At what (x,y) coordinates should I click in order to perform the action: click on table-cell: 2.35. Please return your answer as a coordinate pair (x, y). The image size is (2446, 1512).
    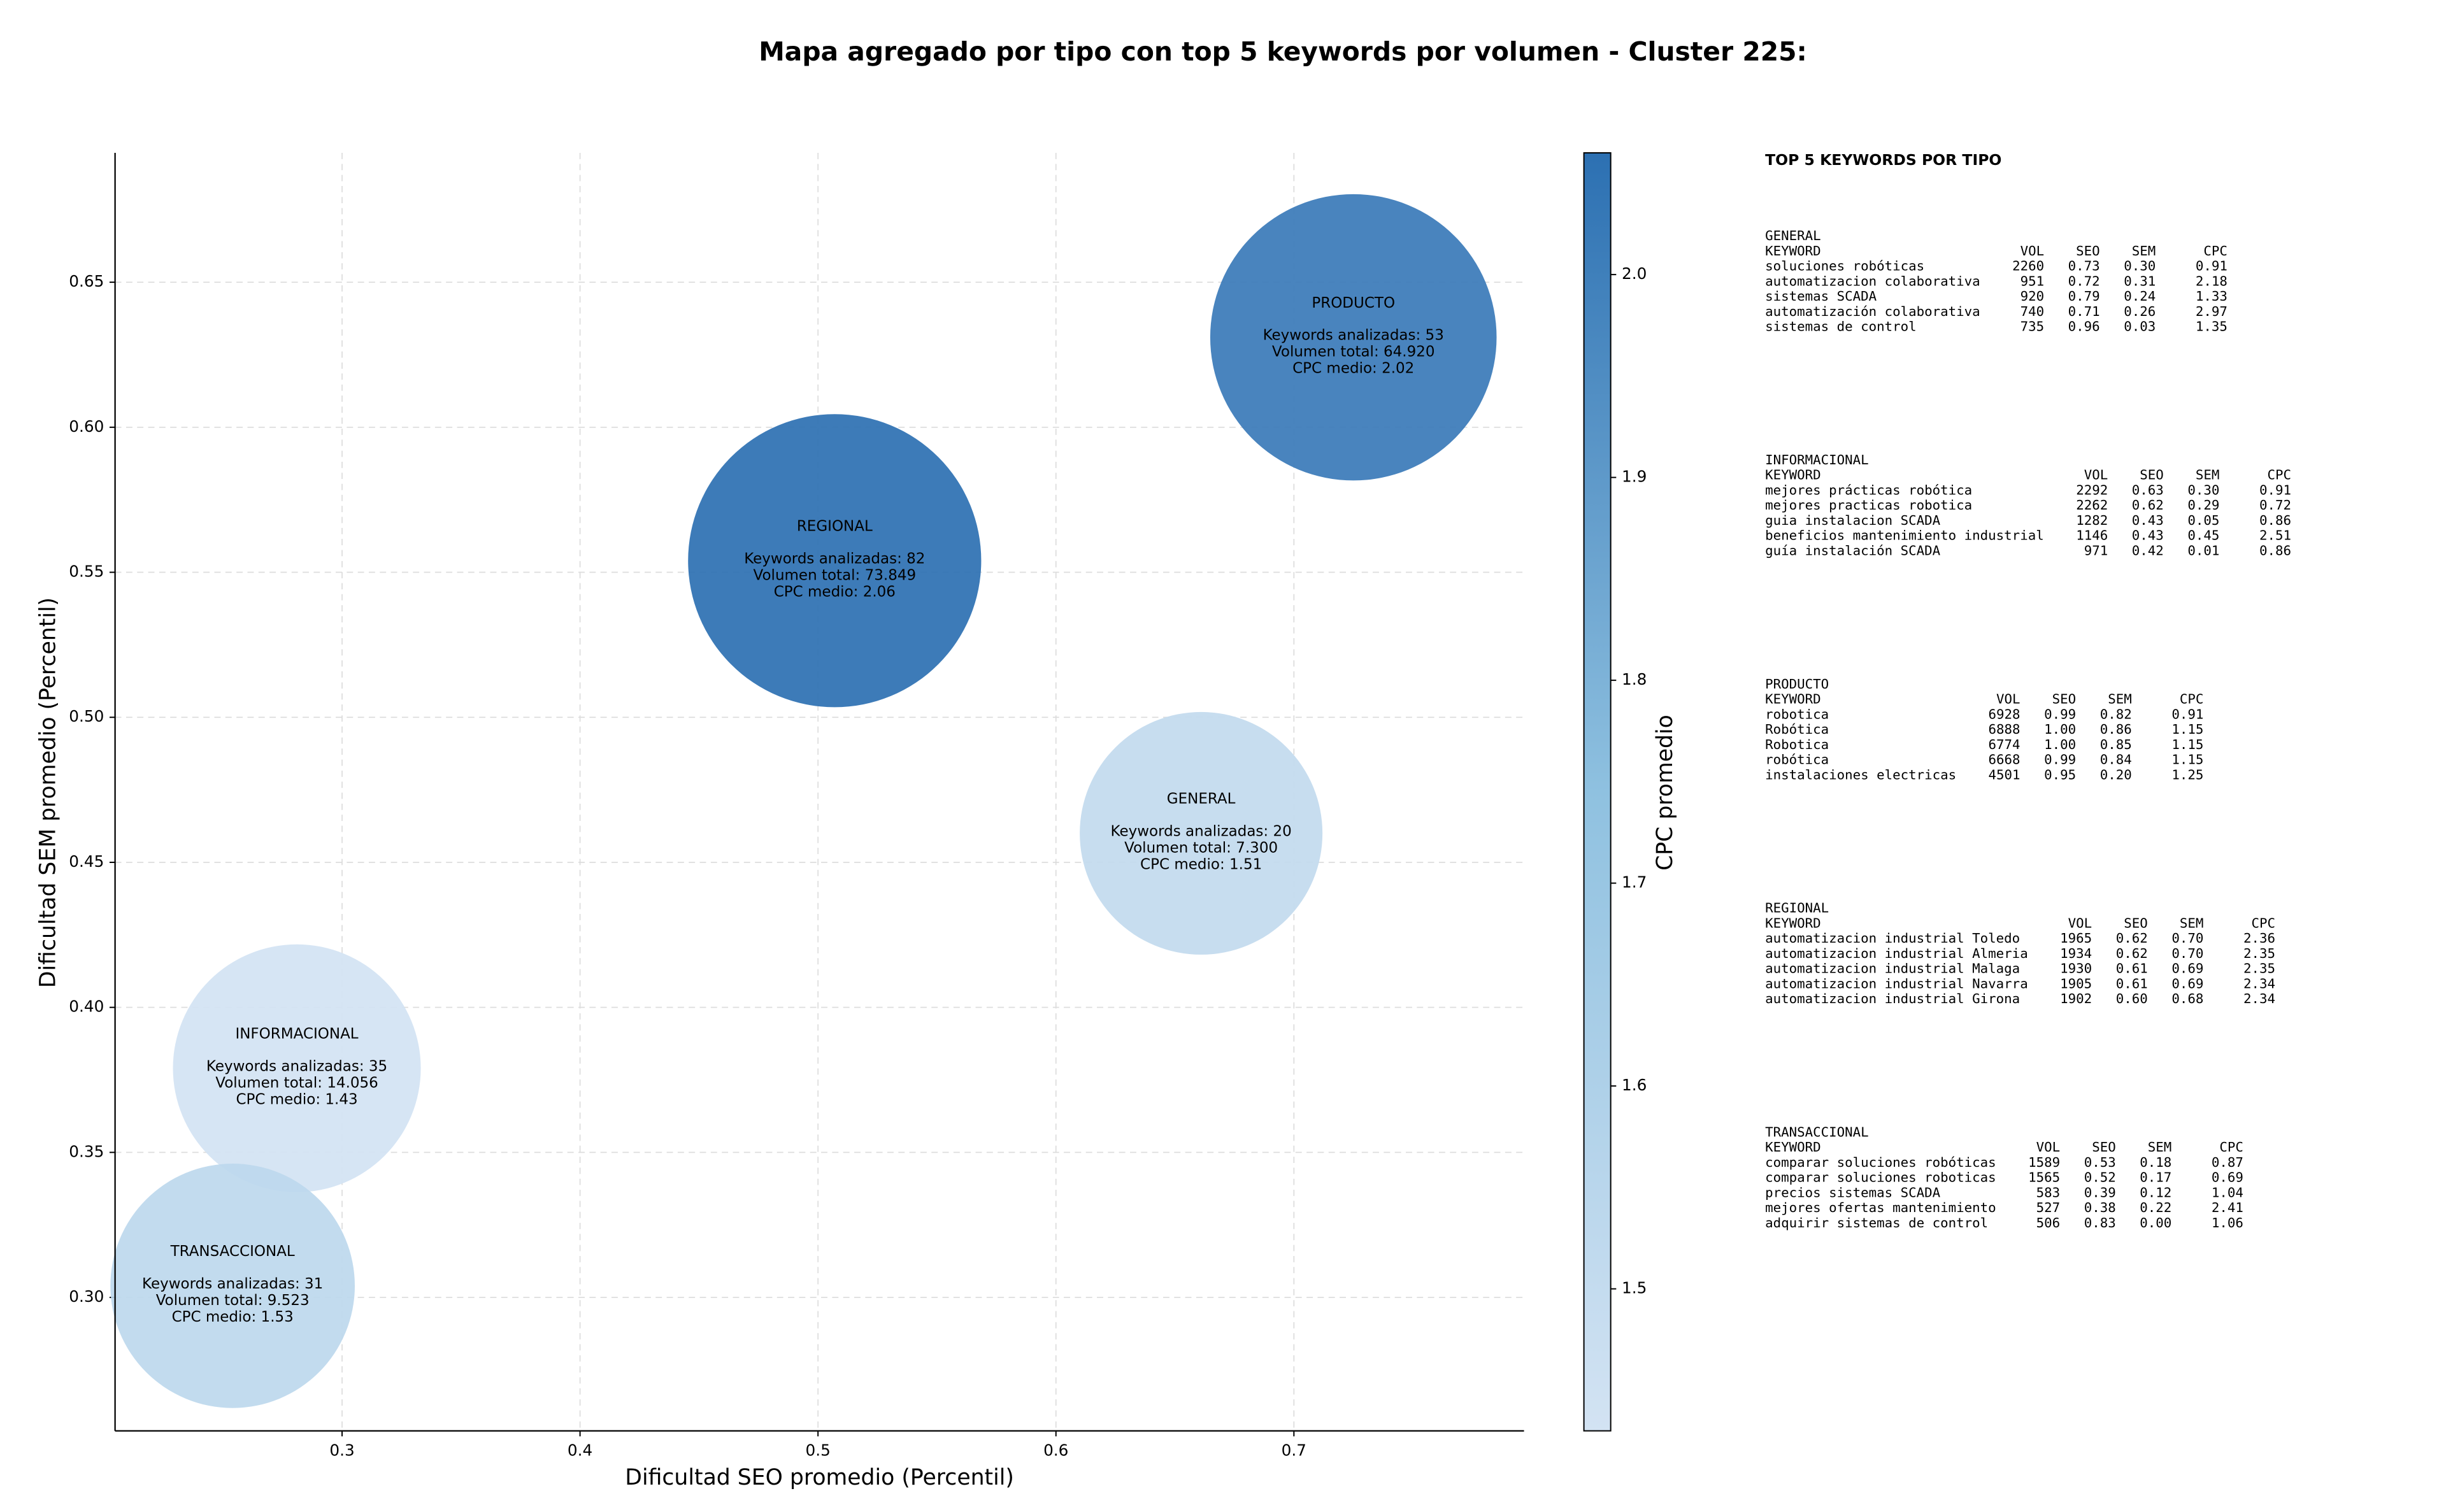
    Looking at the image, I should click on (2259, 953).